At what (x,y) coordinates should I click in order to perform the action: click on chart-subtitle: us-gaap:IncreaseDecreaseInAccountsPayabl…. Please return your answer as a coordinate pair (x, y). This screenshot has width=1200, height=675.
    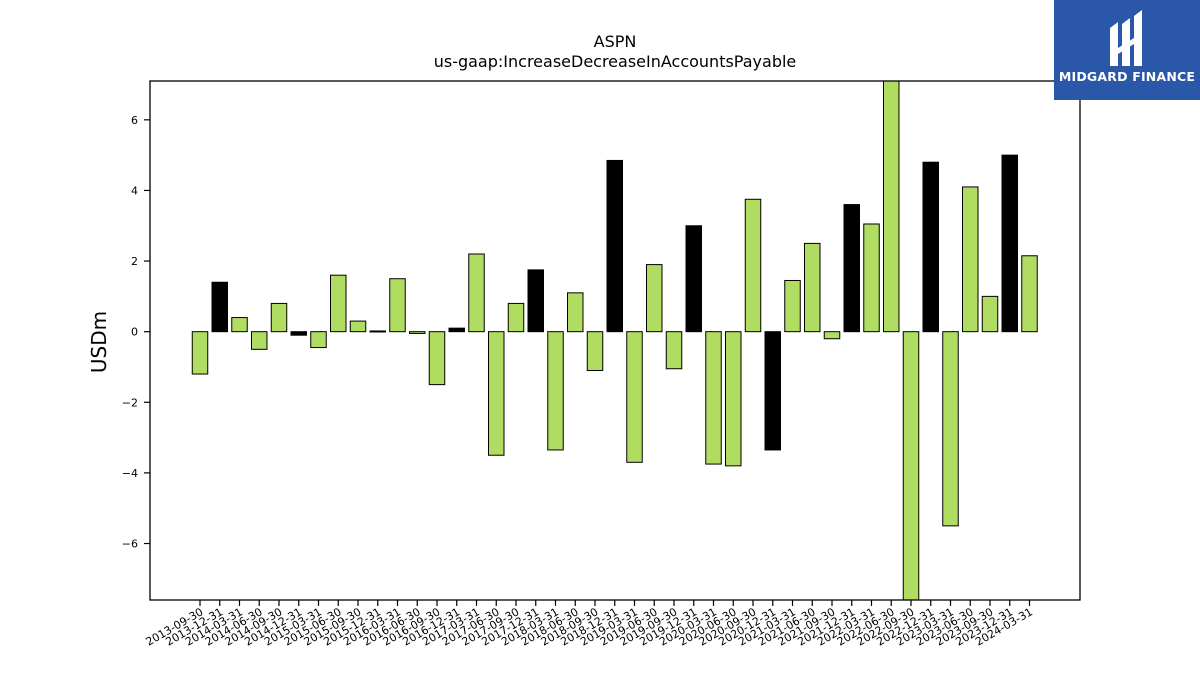
    Looking at the image, I should click on (615, 61).